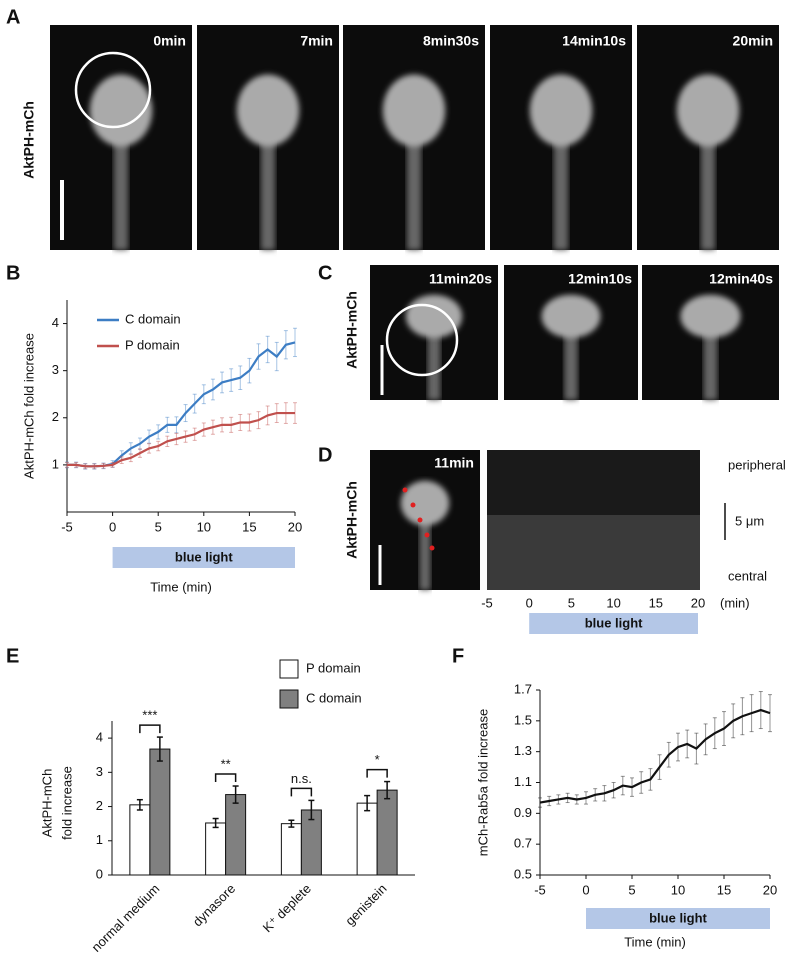 The image size is (789, 959). Describe the element at coordinates (289, 669) in the screenshot. I see `legend-swatch` at that location.